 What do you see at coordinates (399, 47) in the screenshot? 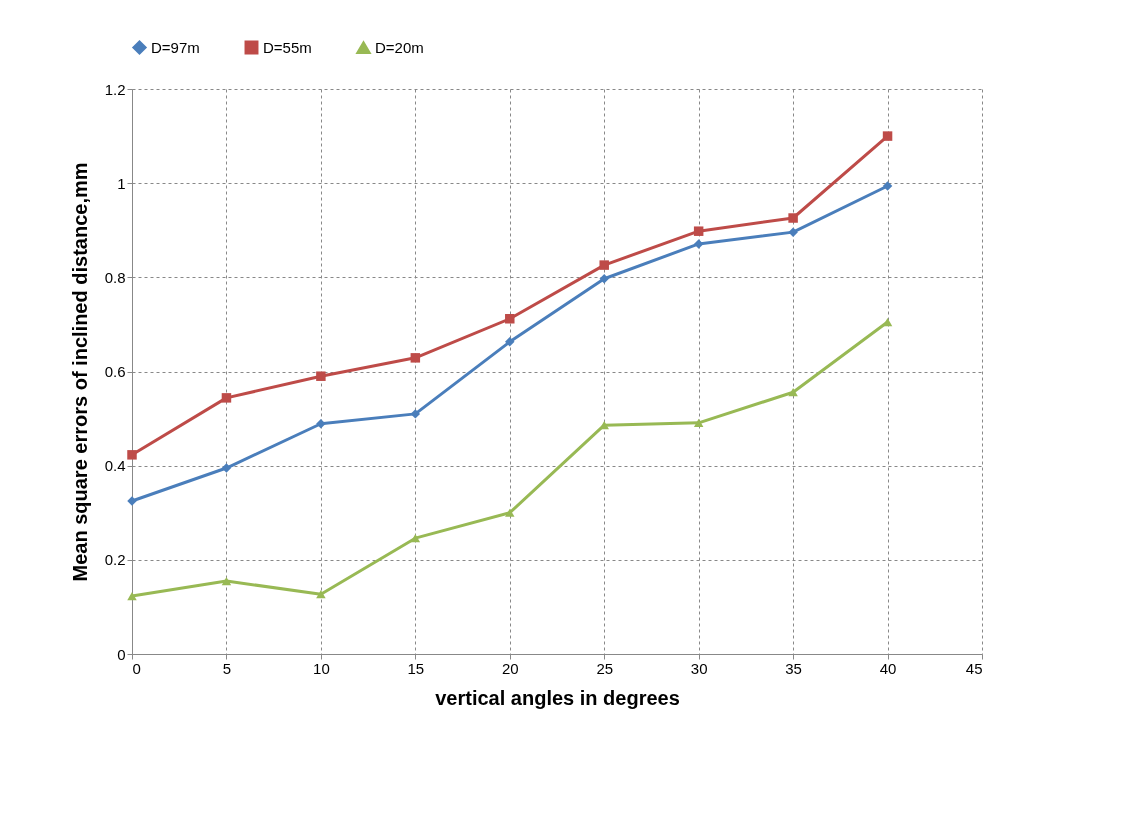
I see `legend-label: D=20m` at bounding box center [399, 47].